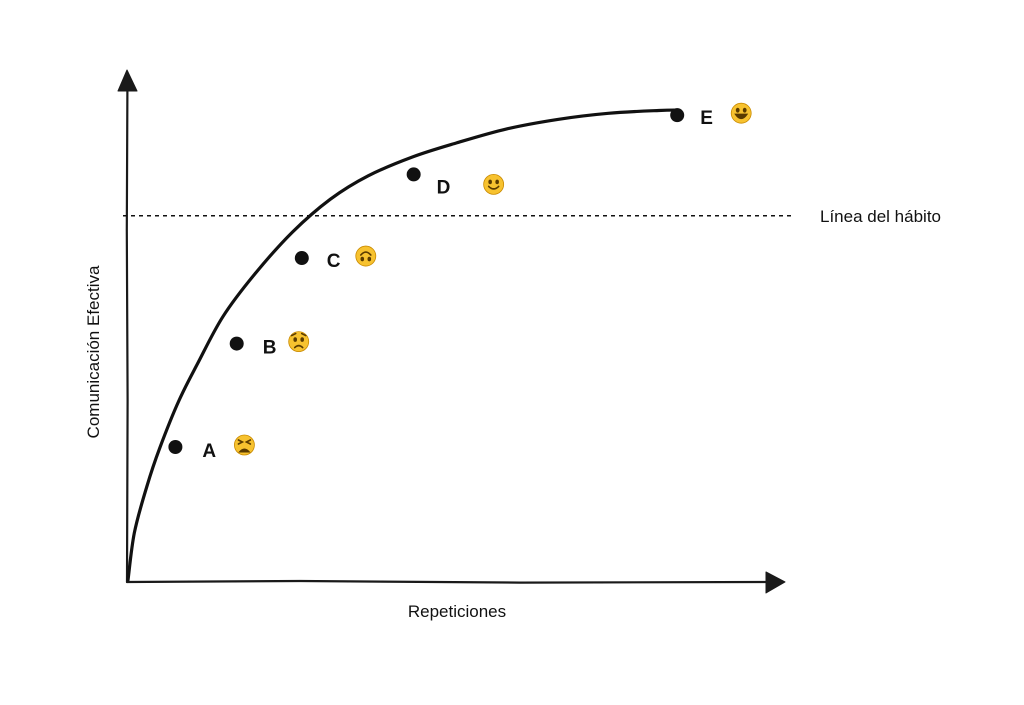  I want to click on point-d: D, so click(455, 182).